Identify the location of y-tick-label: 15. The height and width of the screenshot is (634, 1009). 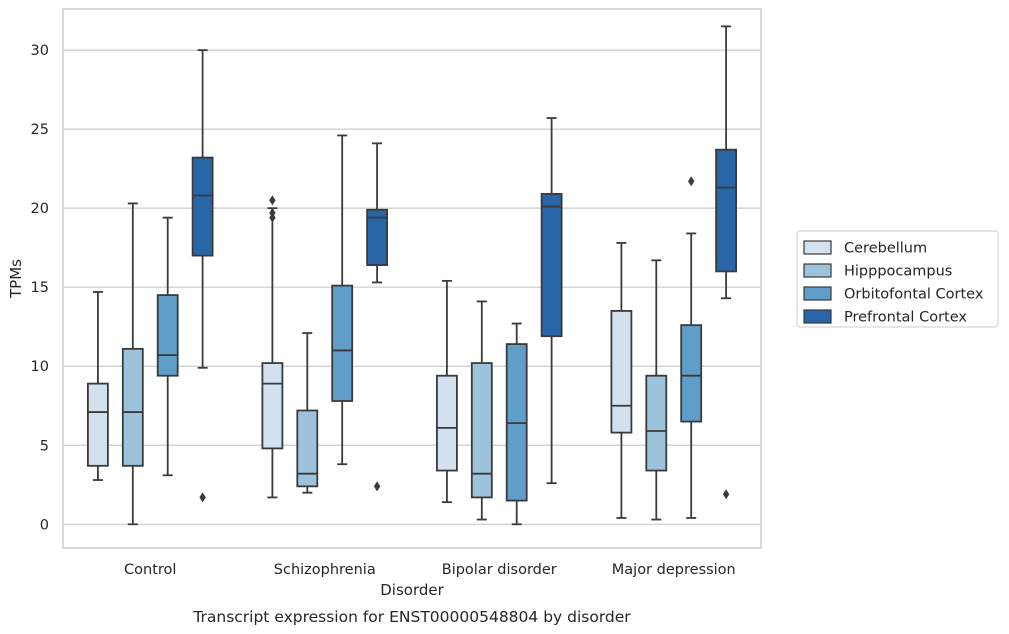
(40, 288).